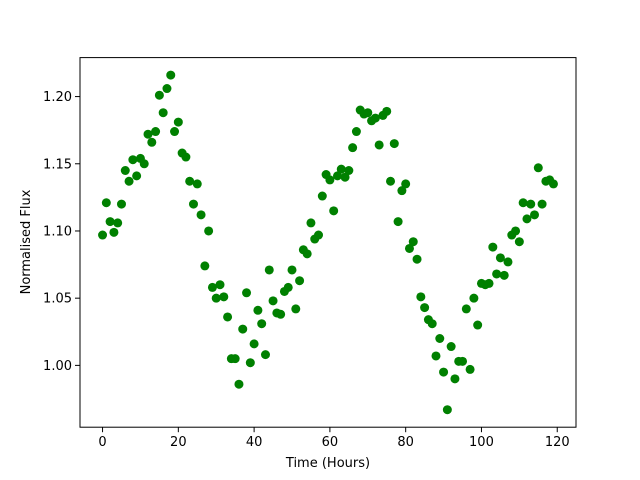 The width and height of the screenshot is (640, 480). I want to click on x-tick-label: 100, so click(481, 442).